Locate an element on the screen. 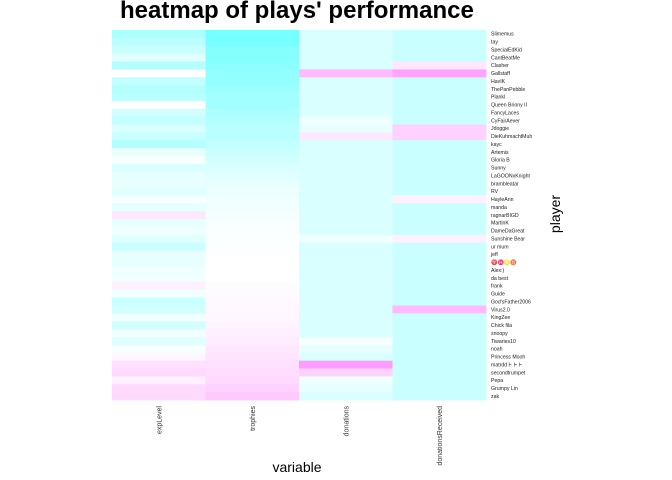 The height and width of the screenshot is (480, 672). player-tick-label: Alex:) is located at coordinates (498, 271).